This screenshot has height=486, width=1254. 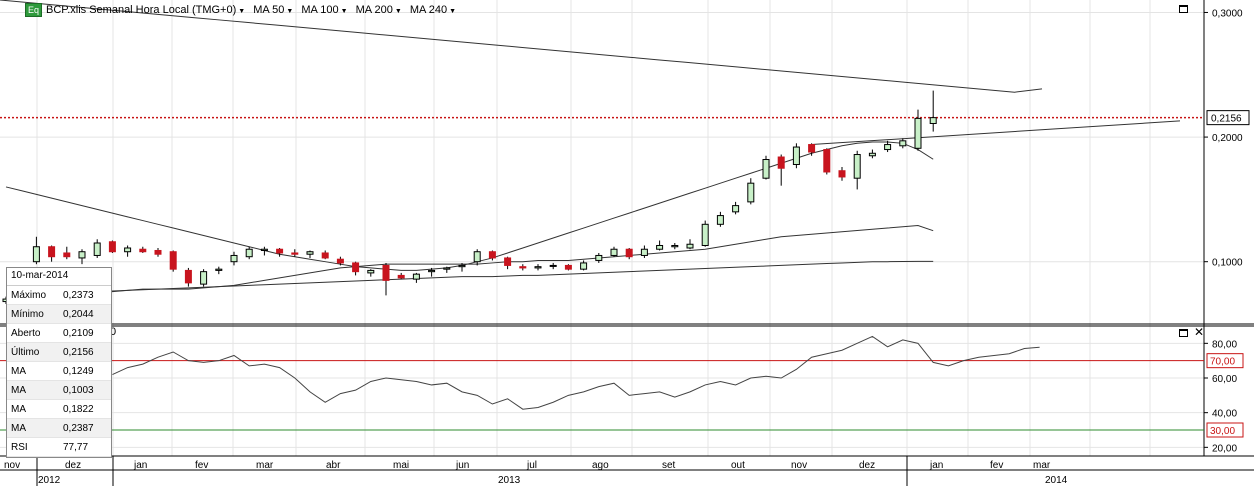 I want to click on price-tick-label: 0,1000, so click(x=1227, y=263).